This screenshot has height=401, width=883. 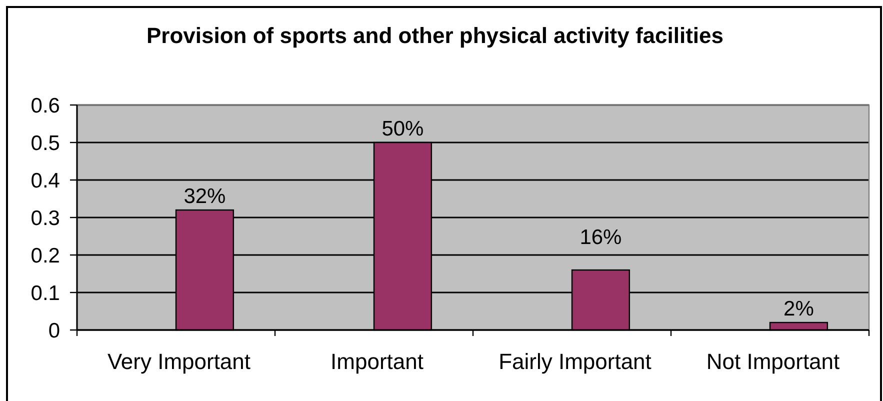 What do you see at coordinates (205, 196) in the screenshot?
I see `data-label: 32%` at bounding box center [205, 196].